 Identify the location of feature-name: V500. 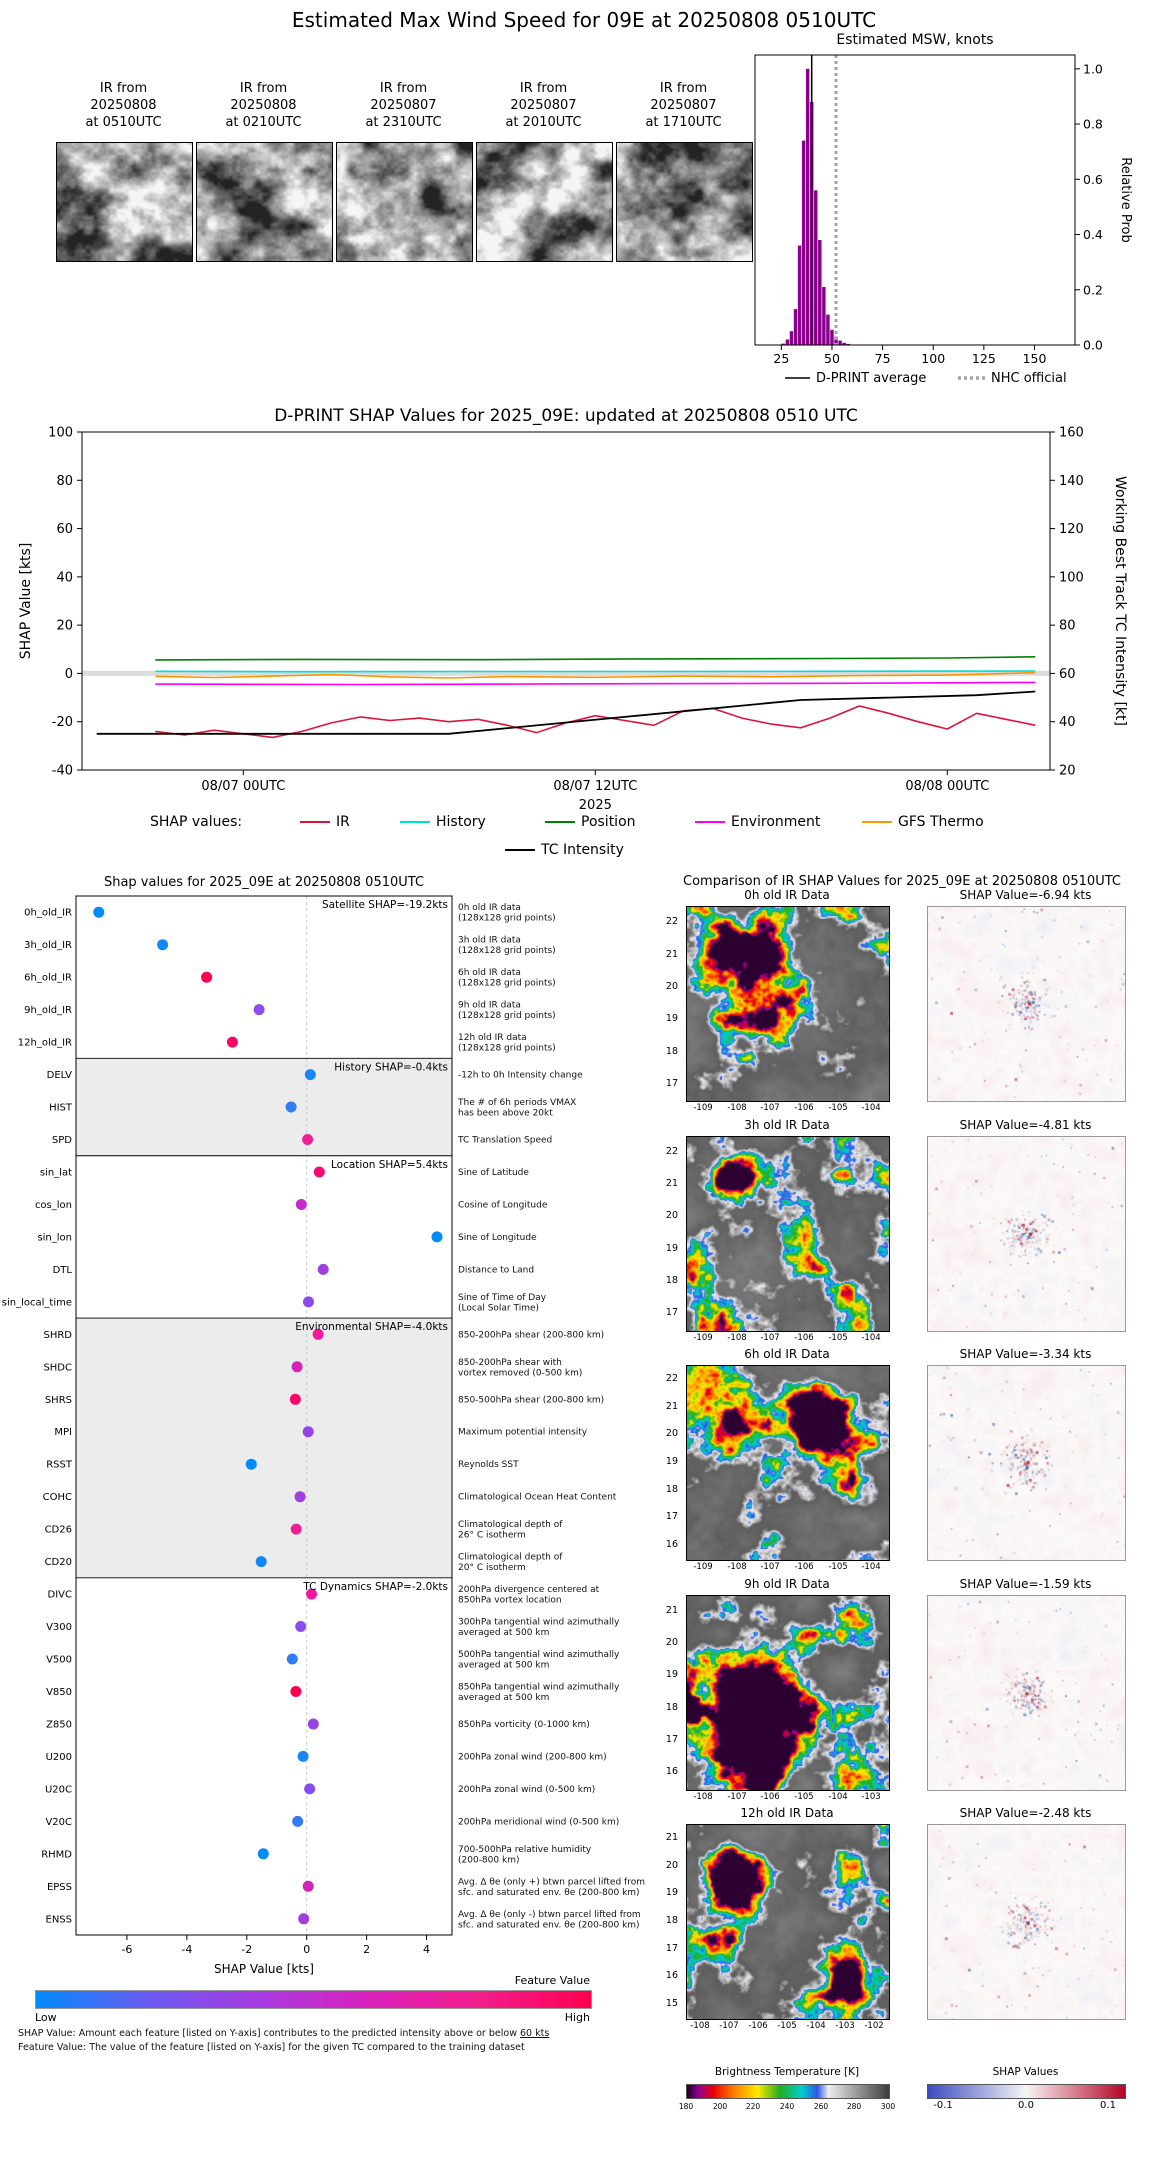
(59, 1660).